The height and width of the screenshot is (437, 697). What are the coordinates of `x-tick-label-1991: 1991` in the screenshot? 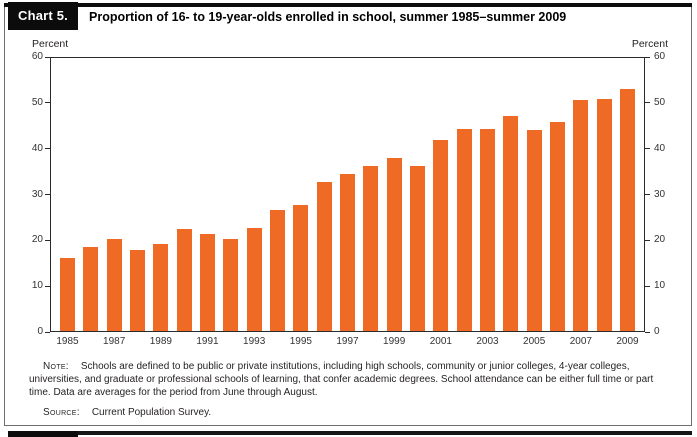 It's located at (207, 341).